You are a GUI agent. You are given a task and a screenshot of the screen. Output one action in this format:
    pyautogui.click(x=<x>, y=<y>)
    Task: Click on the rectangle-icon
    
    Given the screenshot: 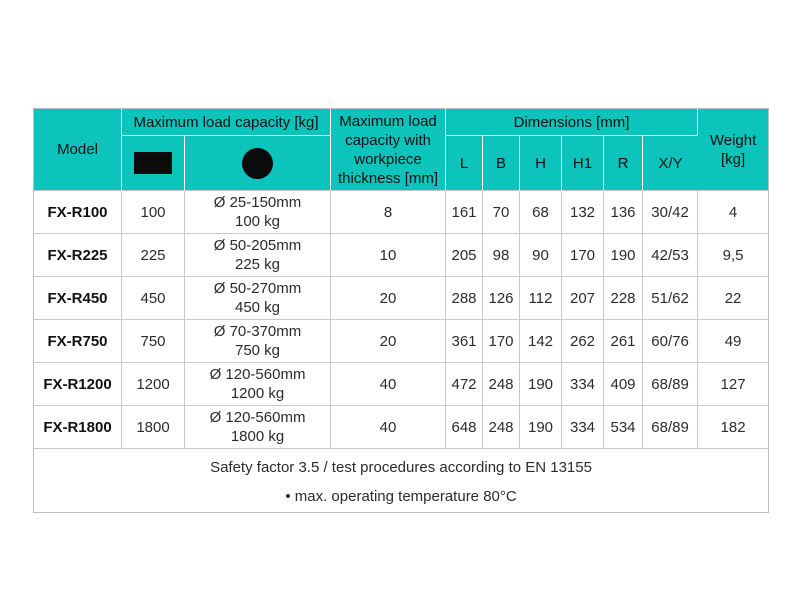 What is the action you would take?
    pyautogui.click(x=153, y=163)
    